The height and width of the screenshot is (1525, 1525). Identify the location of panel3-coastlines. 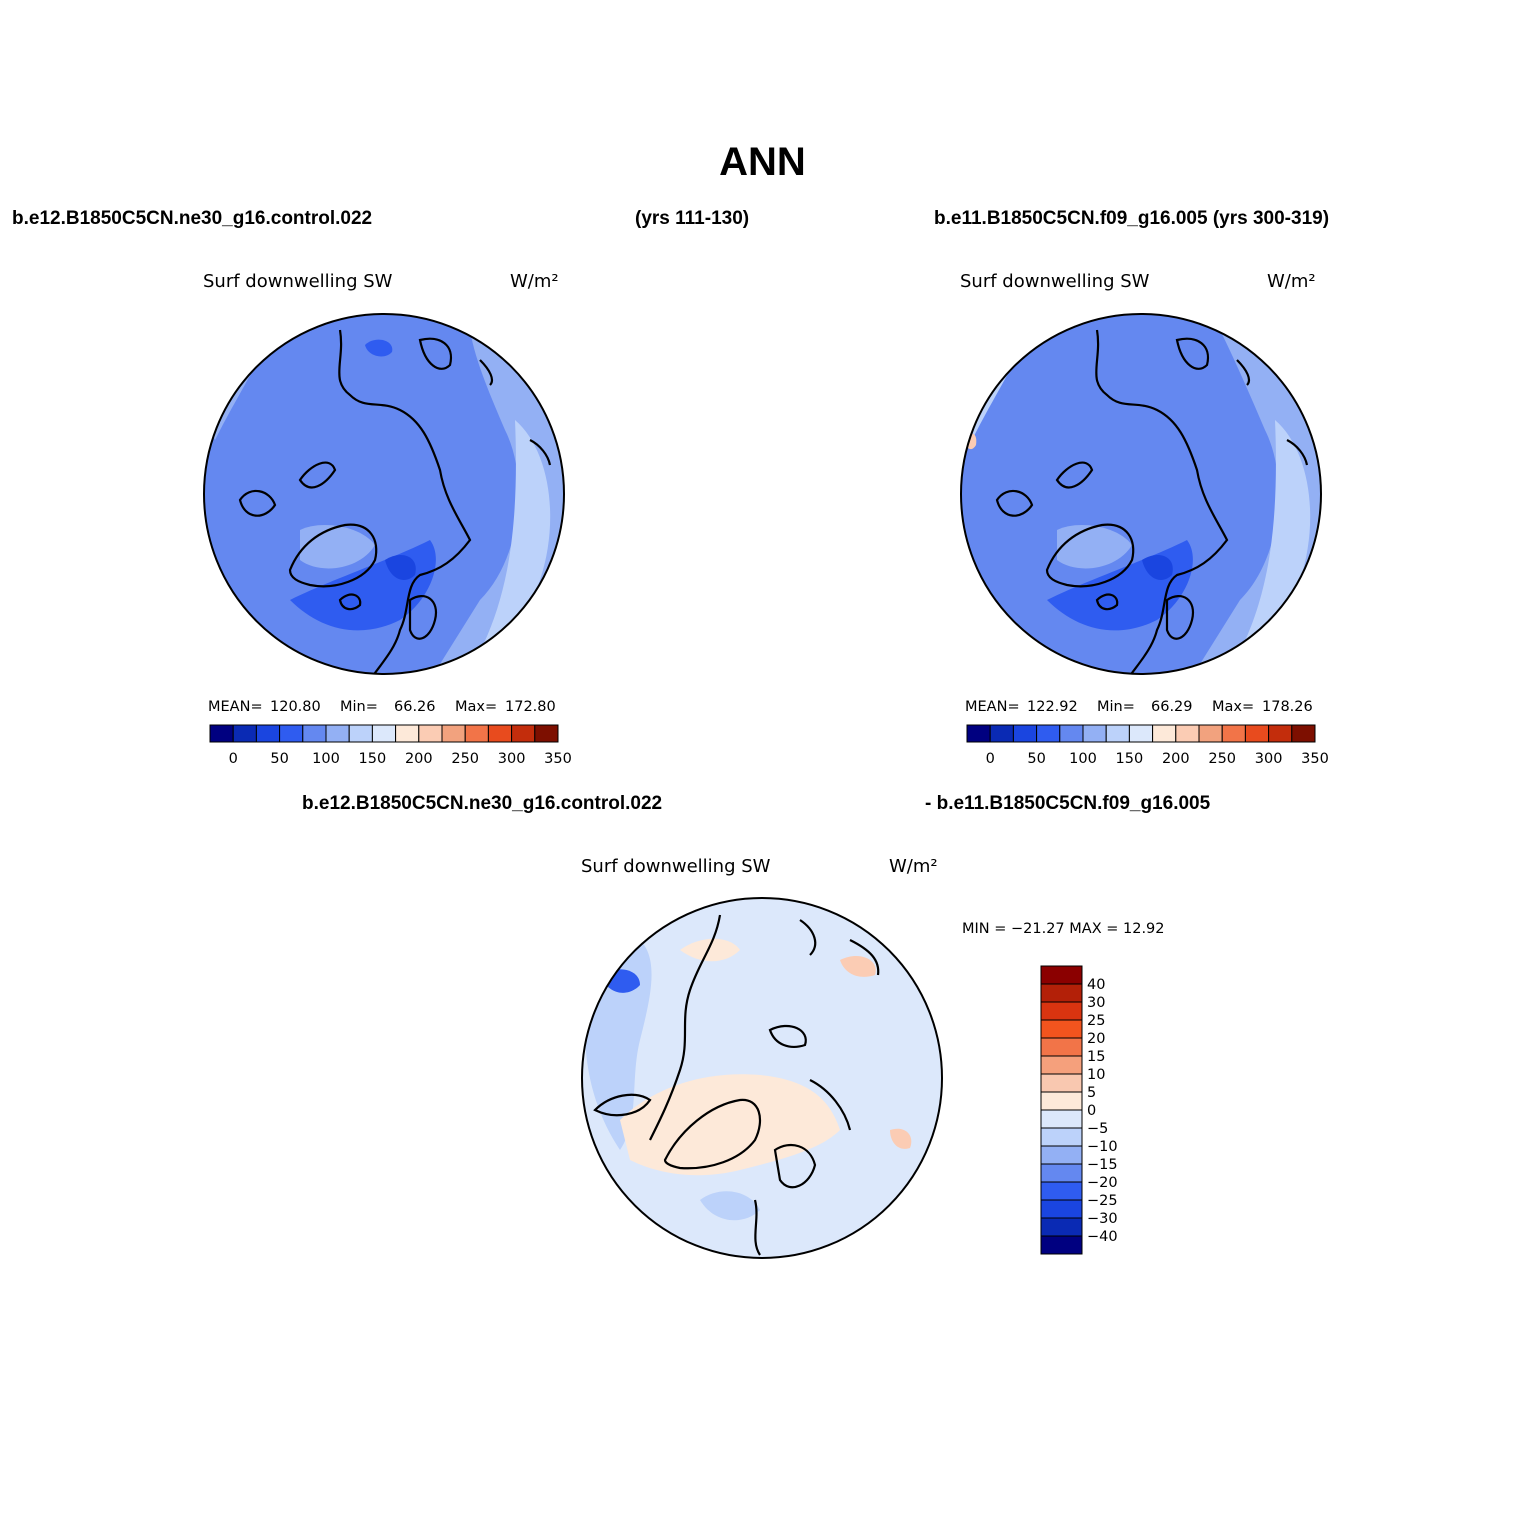
(736, 1085).